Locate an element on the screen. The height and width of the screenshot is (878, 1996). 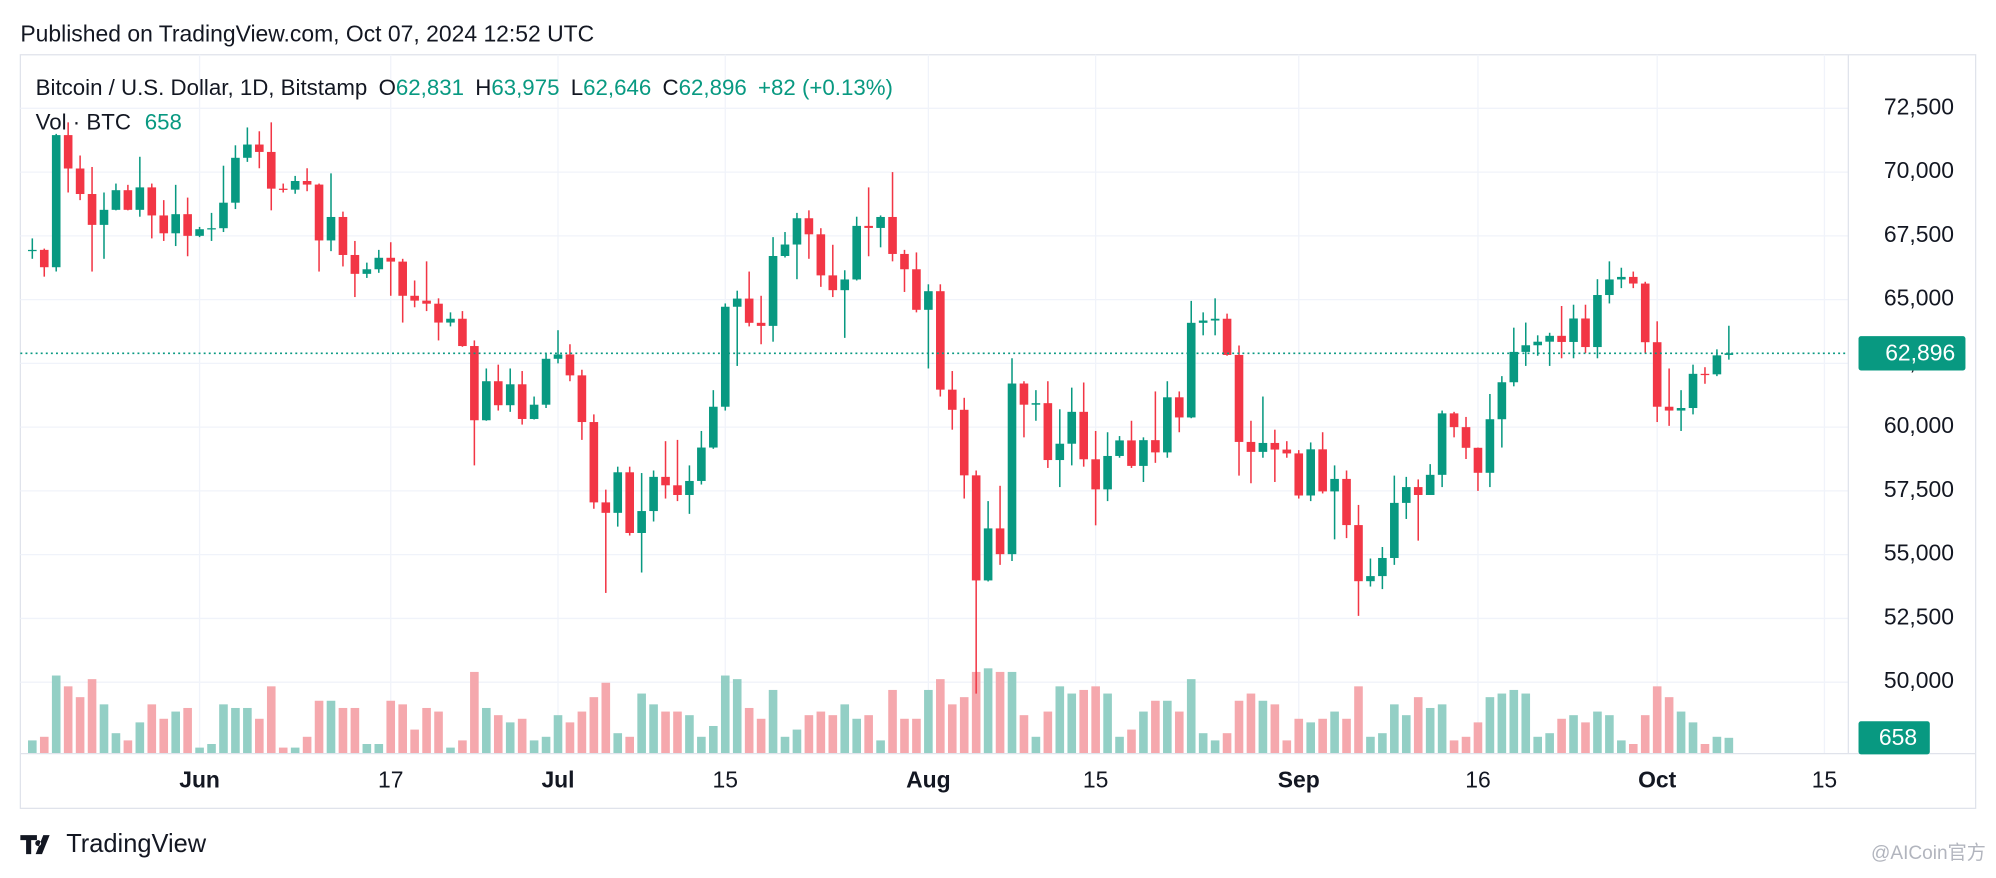
legend-value: 62,896 is located at coordinates (713, 87).